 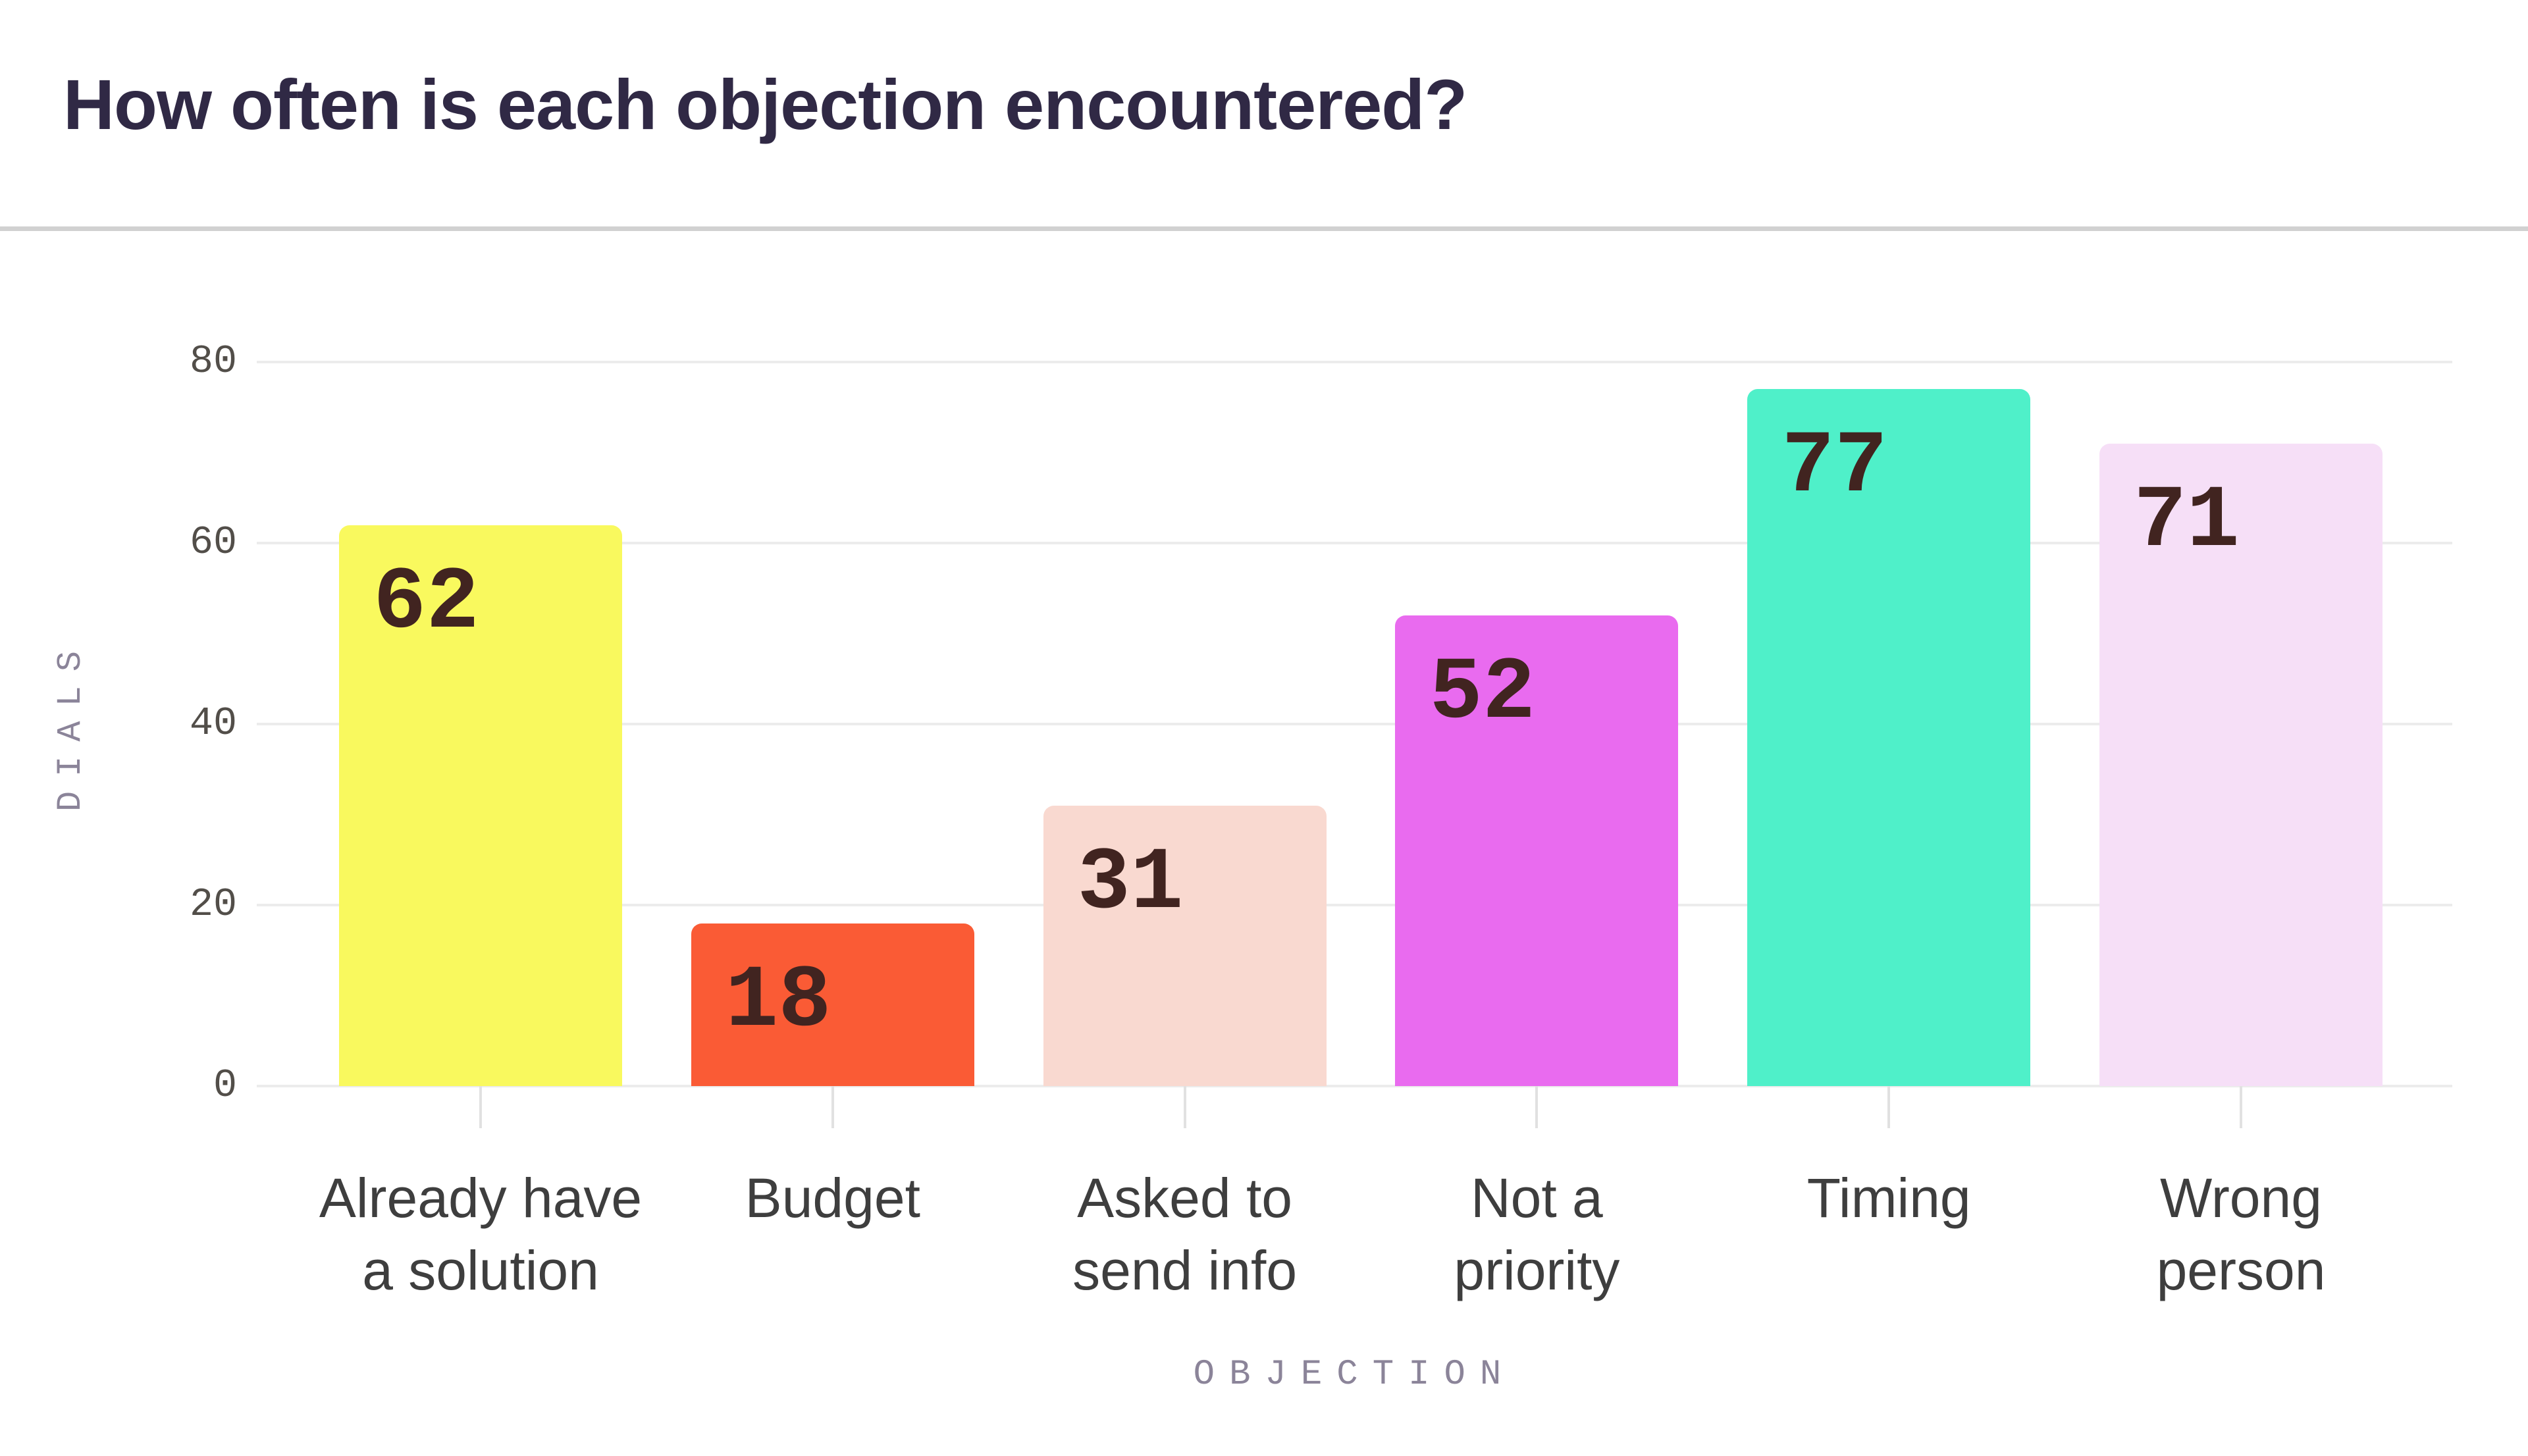 What do you see at coordinates (1185, 1234) in the screenshot?
I see `x-axis-category-label: Asked to send info` at bounding box center [1185, 1234].